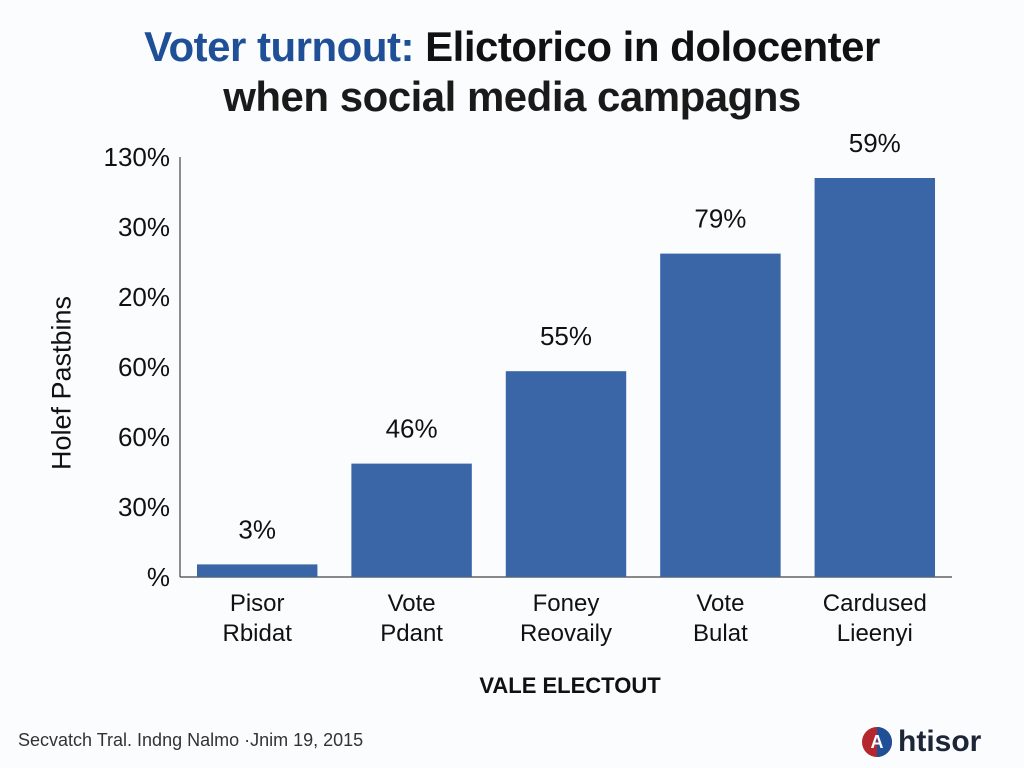 Image resolution: width=1024 pixels, height=768 pixels. I want to click on y-tick-label: 130%, so click(137, 157).